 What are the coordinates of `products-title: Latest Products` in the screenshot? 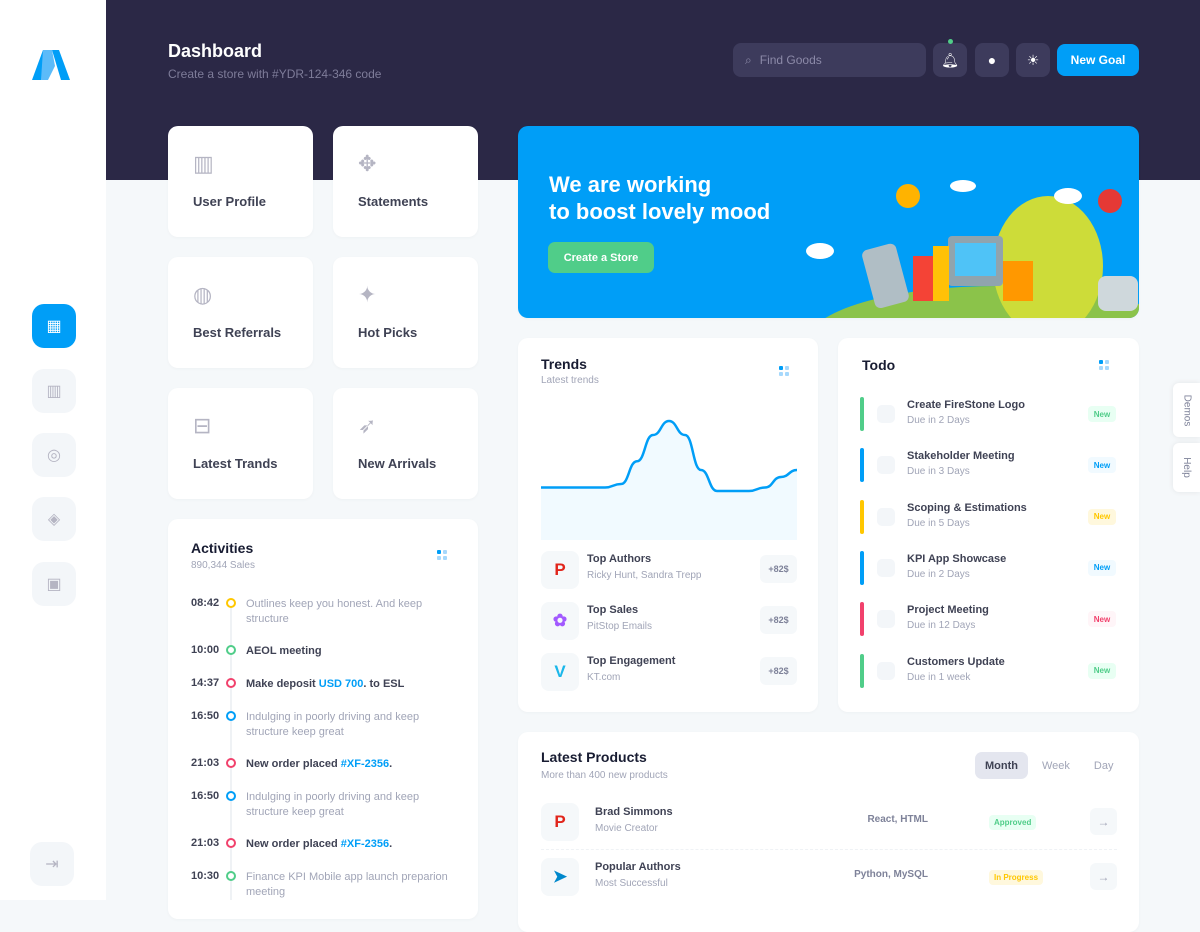 It's located at (594, 757).